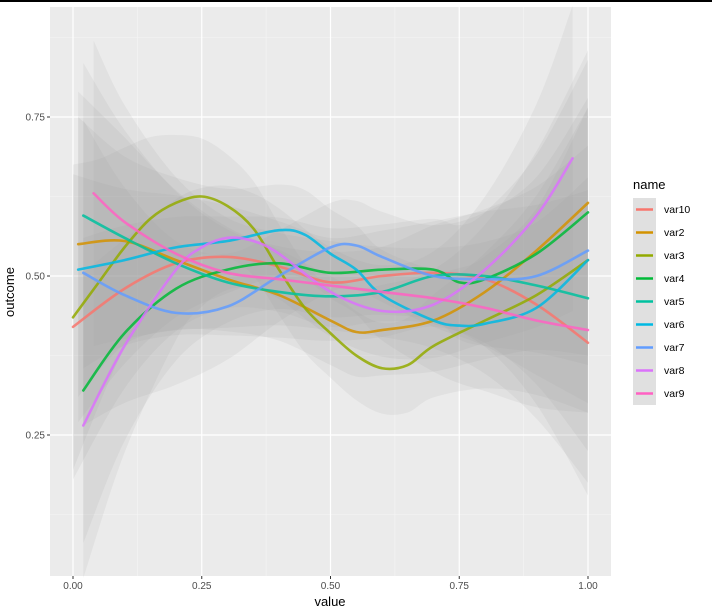  Describe the element at coordinates (9, 292) in the screenshot. I see `y-axis-title: outcome` at that location.